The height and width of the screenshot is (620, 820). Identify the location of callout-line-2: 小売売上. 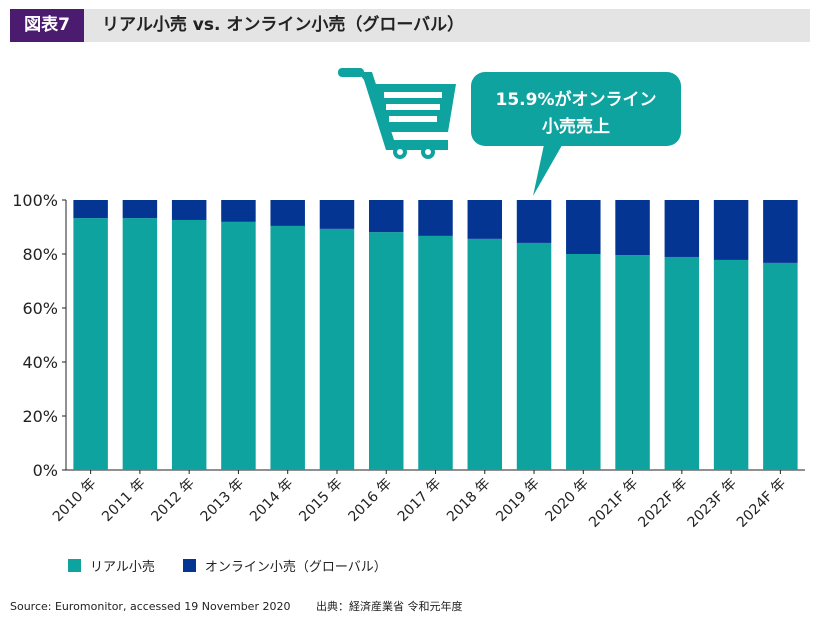
(576, 127).